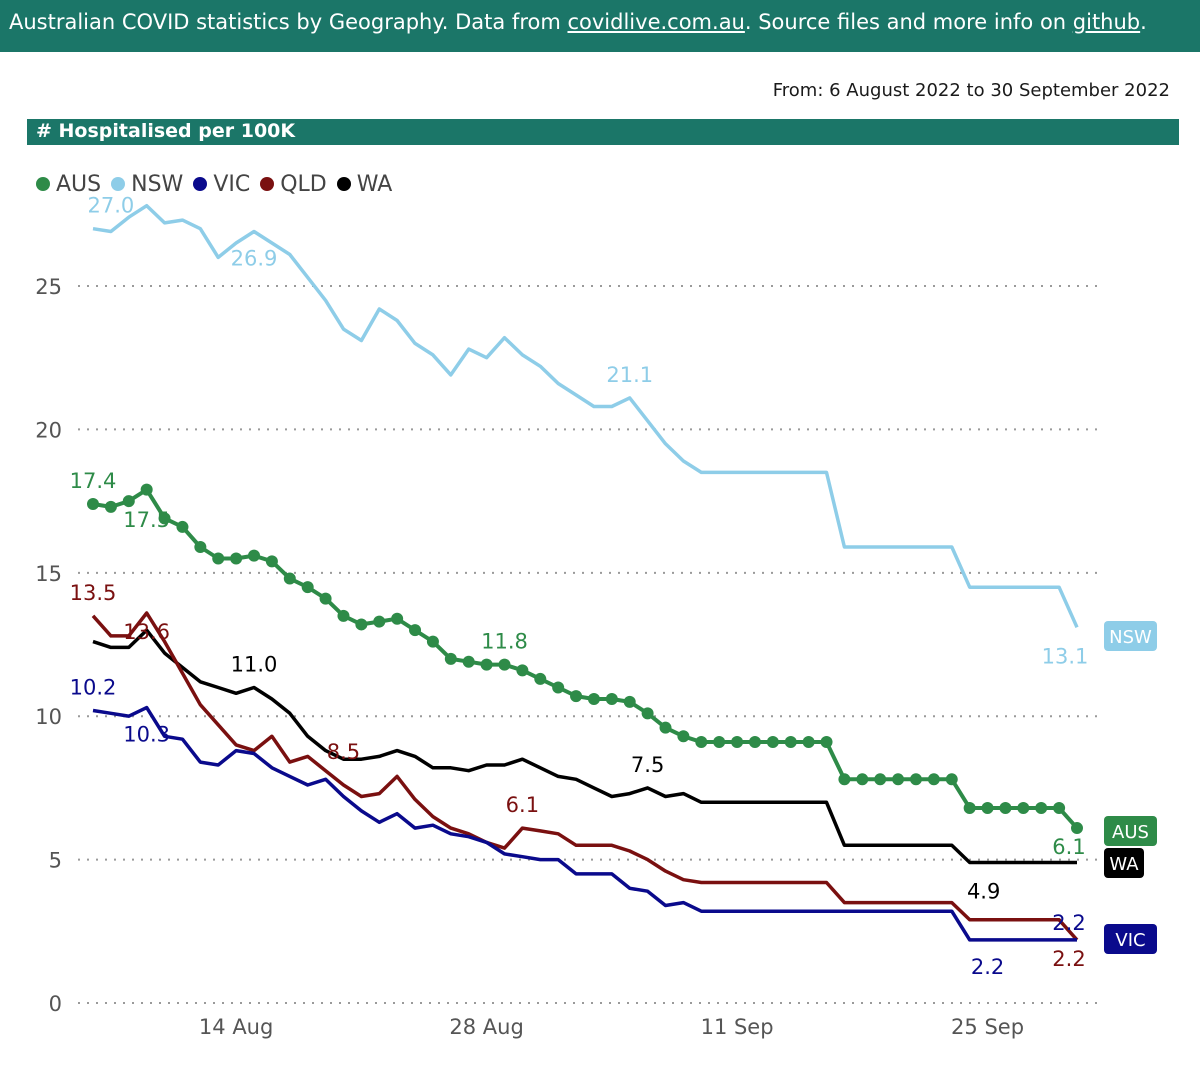 This screenshot has width=1200, height=1066. Describe the element at coordinates (983, 891) in the screenshot. I see `data-label: 4.9` at that location.